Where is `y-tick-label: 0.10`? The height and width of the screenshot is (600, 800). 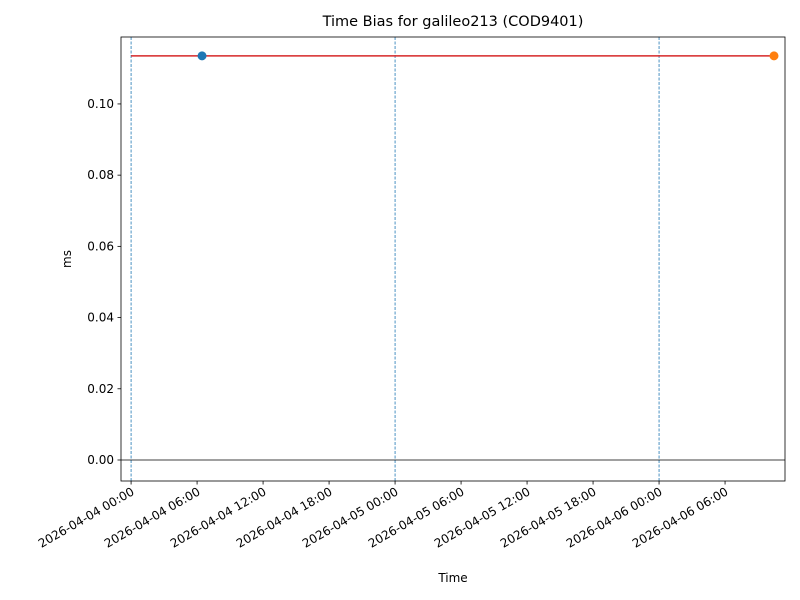 y-tick-label: 0.10 is located at coordinates (100, 104).